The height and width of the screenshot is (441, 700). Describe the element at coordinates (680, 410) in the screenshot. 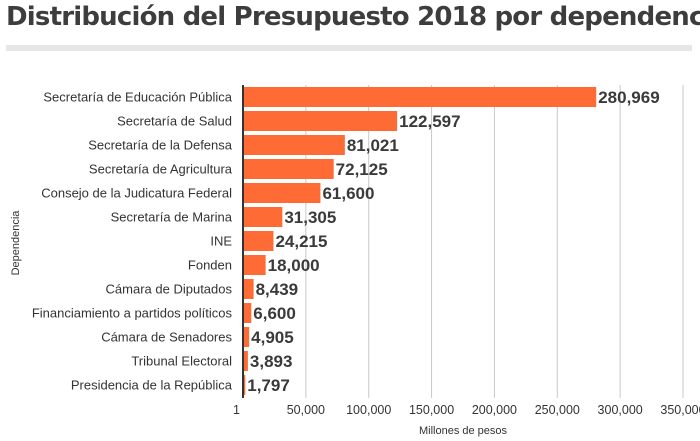

I see `x-tick-label: 350,000` at that location.